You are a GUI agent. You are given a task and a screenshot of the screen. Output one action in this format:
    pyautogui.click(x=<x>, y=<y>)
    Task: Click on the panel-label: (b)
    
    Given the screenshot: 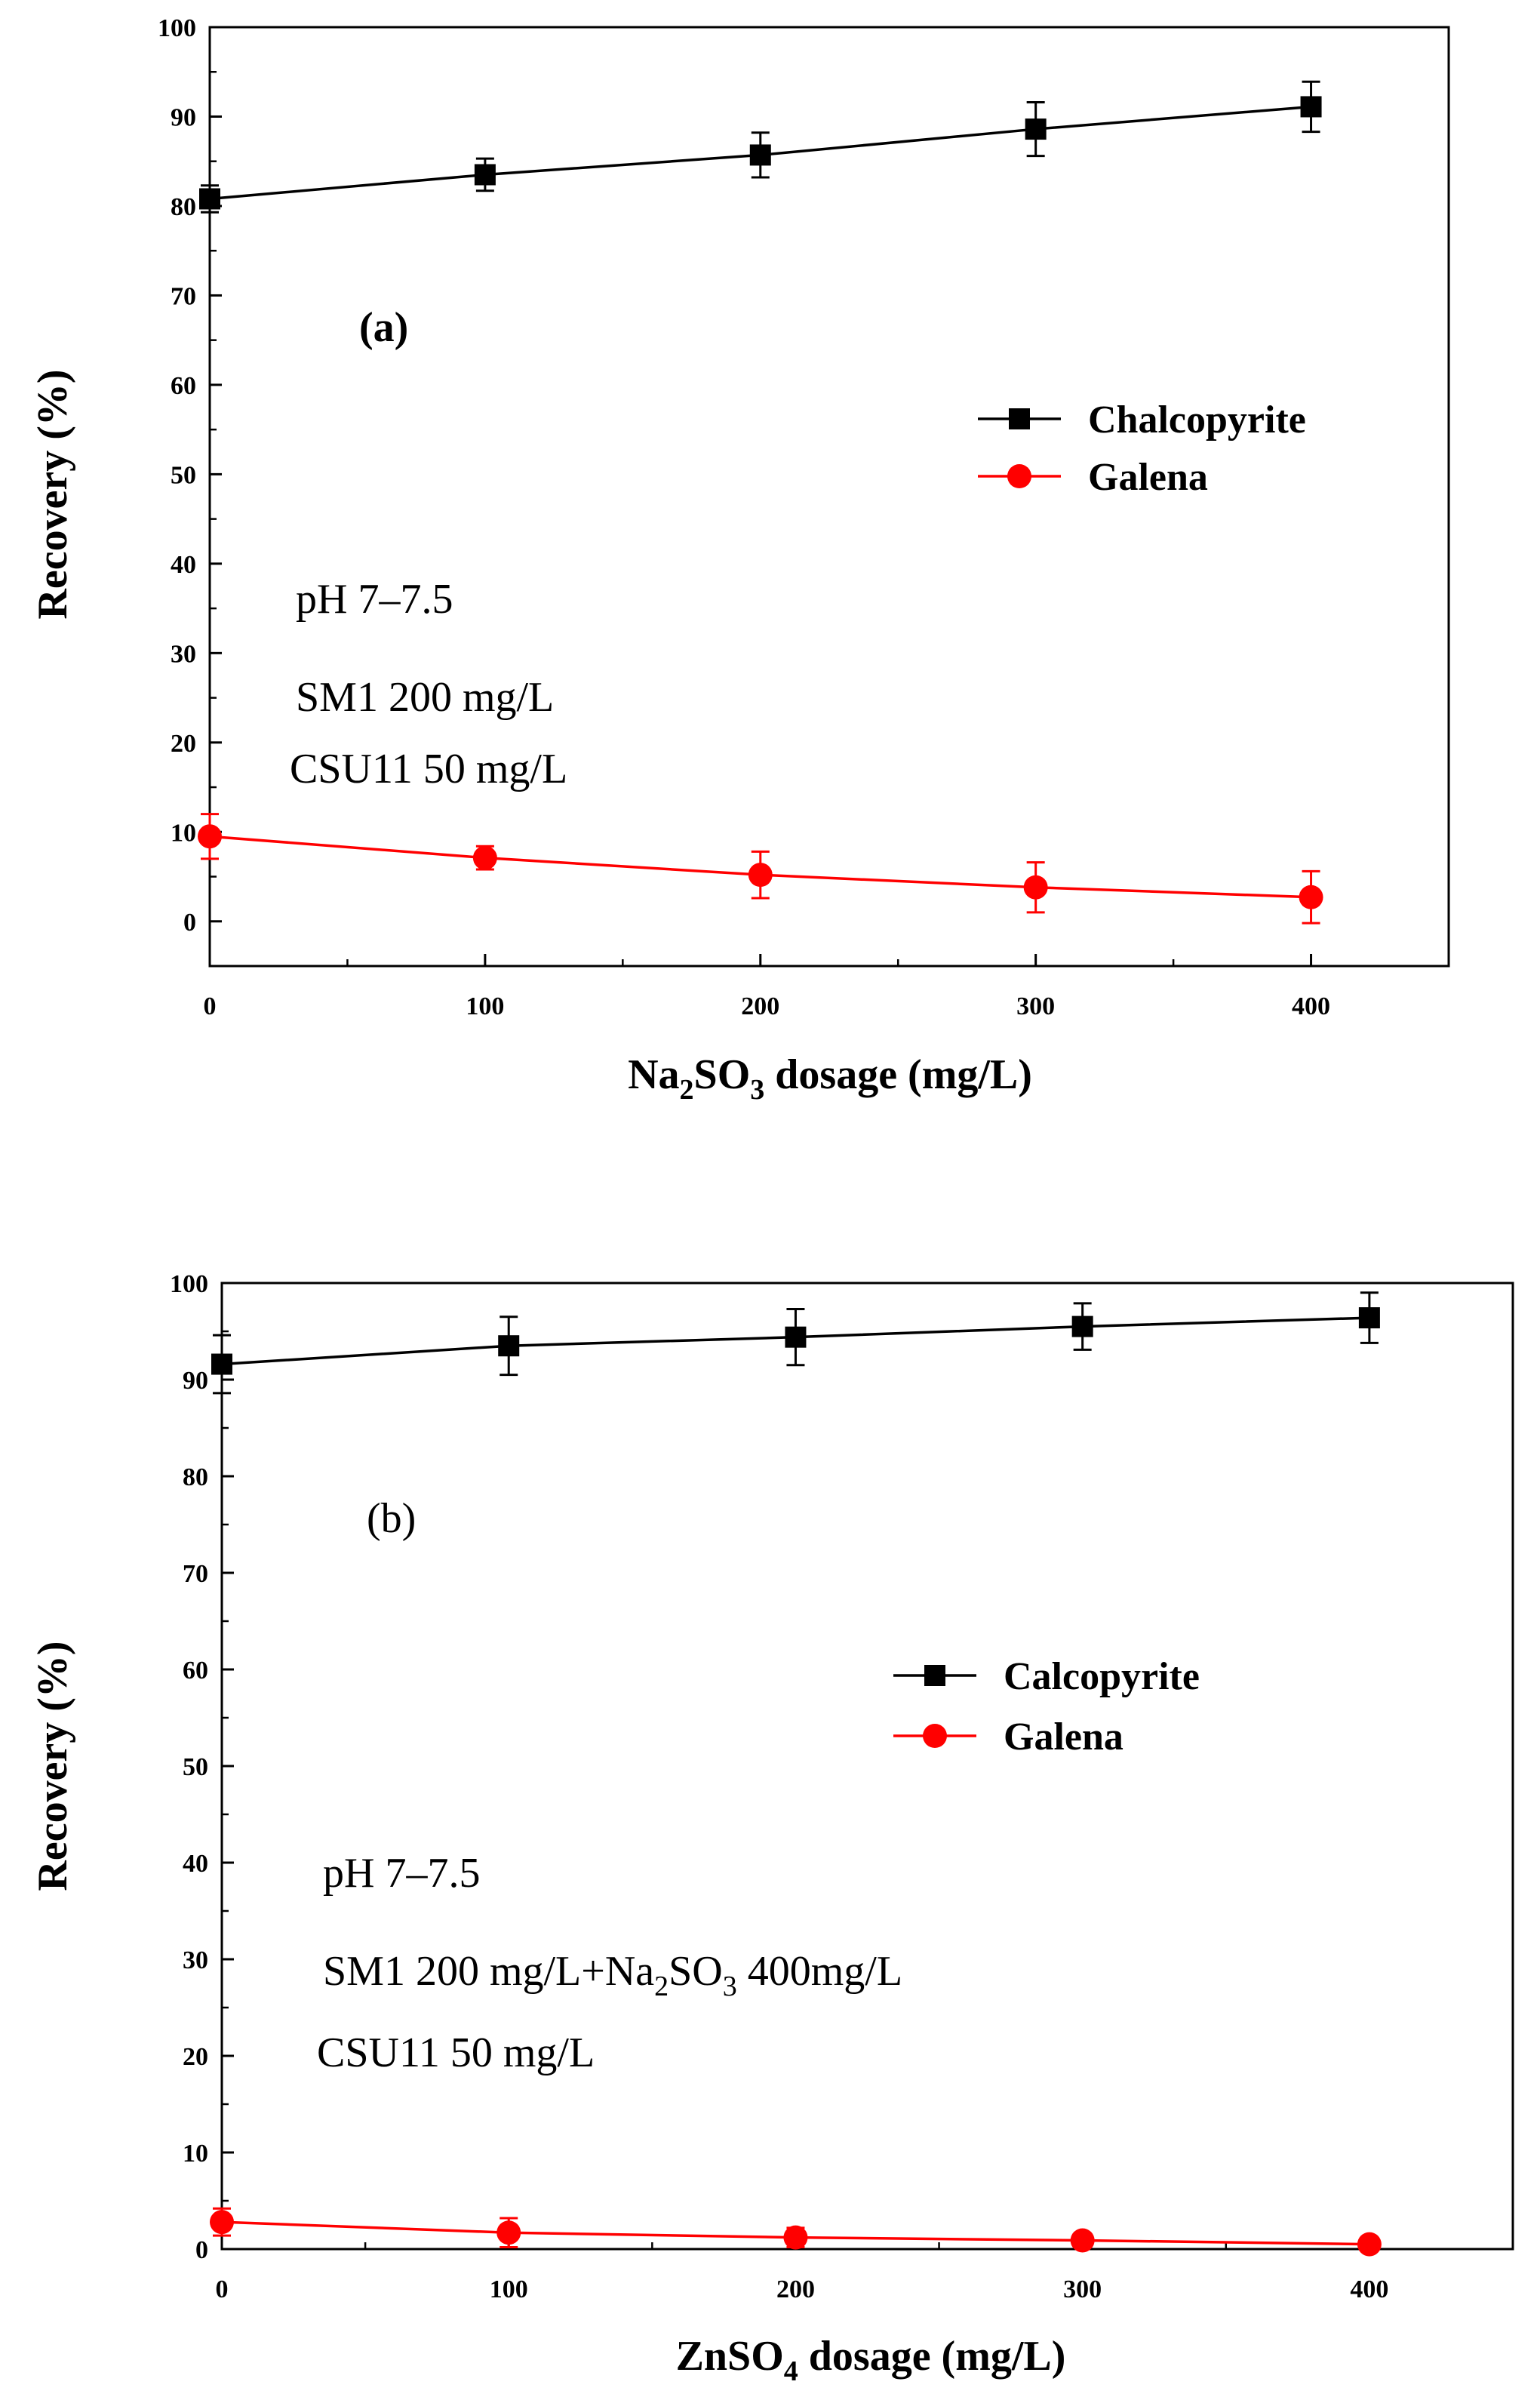 What is the action you would take?
    pyautogui.click(x=391, y=1518)
    